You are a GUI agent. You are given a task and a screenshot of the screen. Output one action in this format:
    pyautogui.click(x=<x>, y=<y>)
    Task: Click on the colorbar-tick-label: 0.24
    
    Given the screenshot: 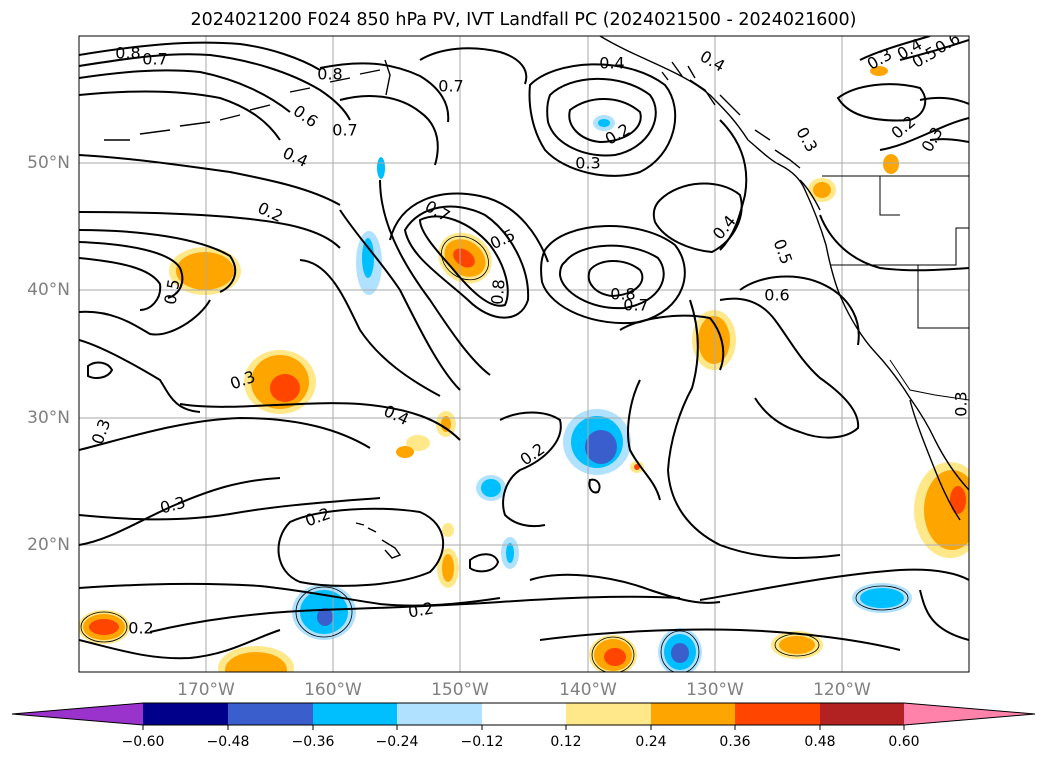 What is the action you would take?
    pyautogui.click(x=650, y=742)
    